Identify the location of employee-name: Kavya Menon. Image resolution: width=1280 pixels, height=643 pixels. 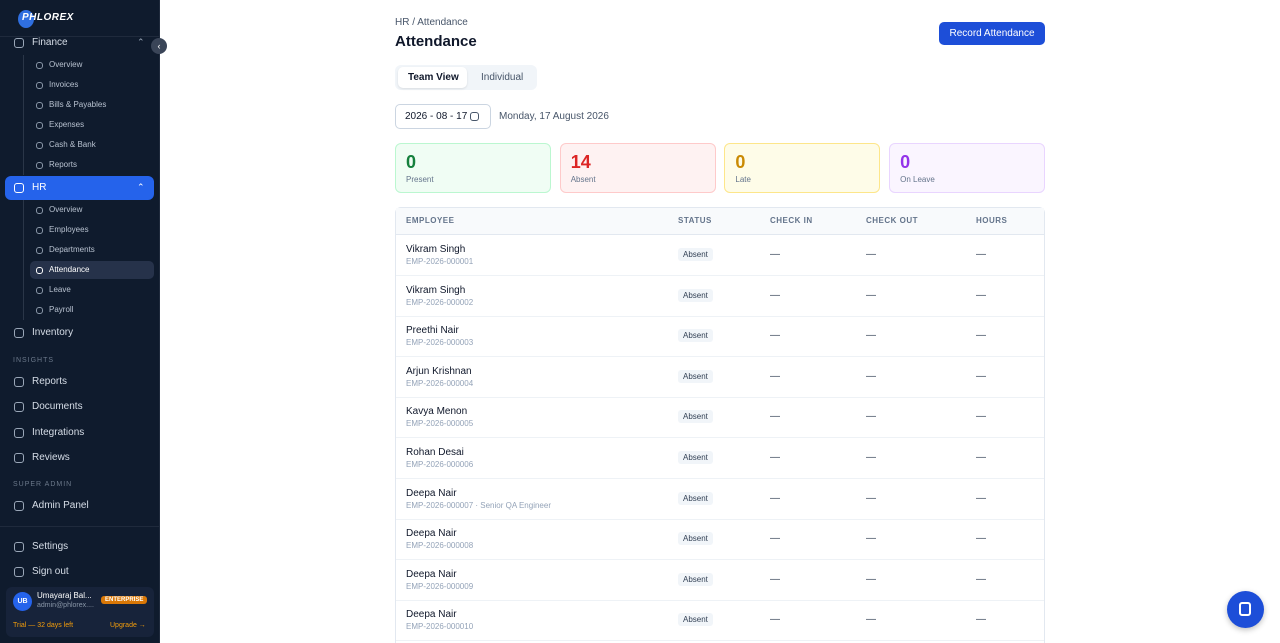
(437, 412).